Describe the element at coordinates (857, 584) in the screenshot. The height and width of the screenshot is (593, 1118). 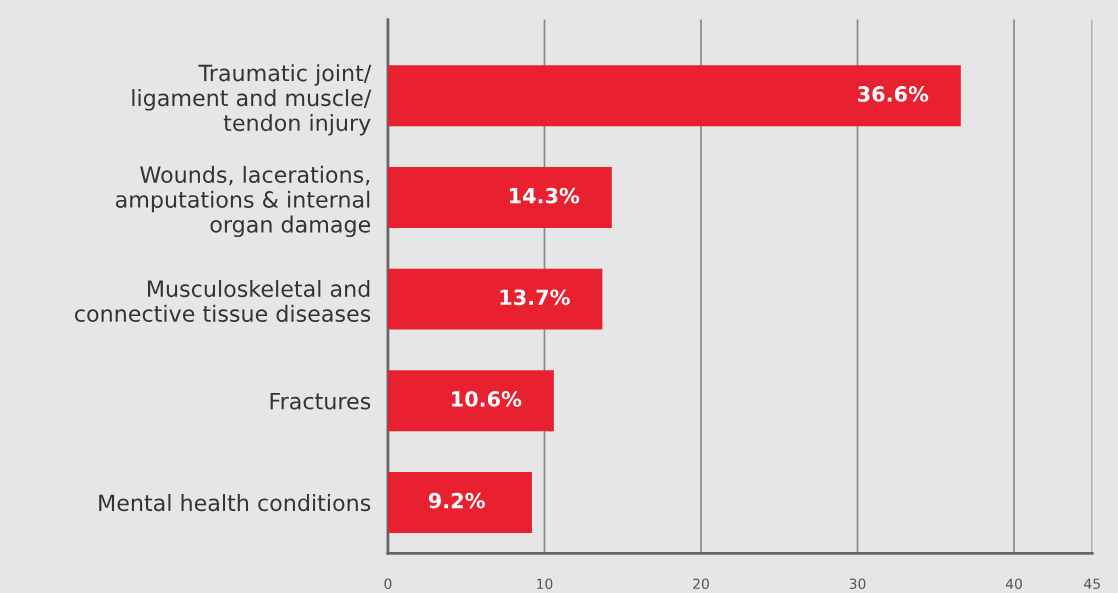
I see `x-tick-label: 30` at that location.